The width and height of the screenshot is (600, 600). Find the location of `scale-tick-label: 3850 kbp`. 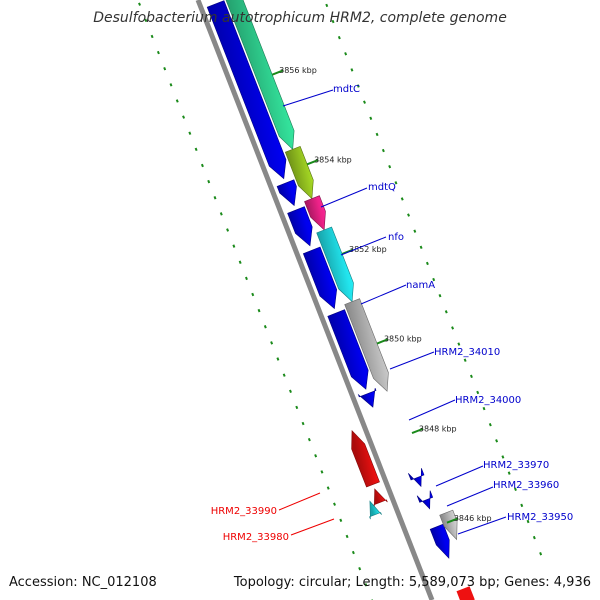

scale-tick-label: 3850 kbp is located at coordinates (403, 339).